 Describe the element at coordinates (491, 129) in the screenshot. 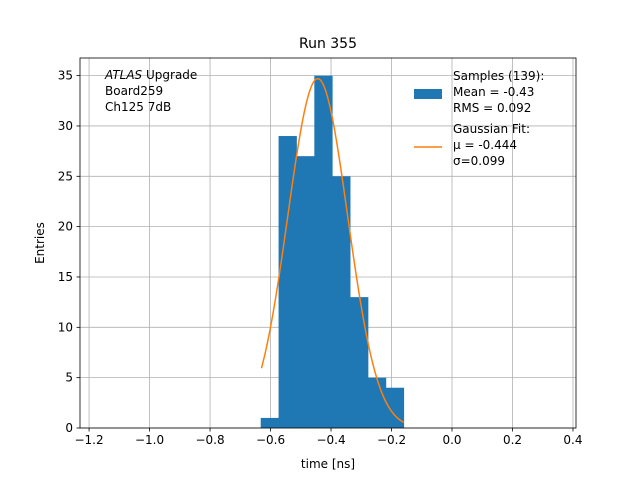

I see `legend-entry-text: Gaussian Fit:` at that location.